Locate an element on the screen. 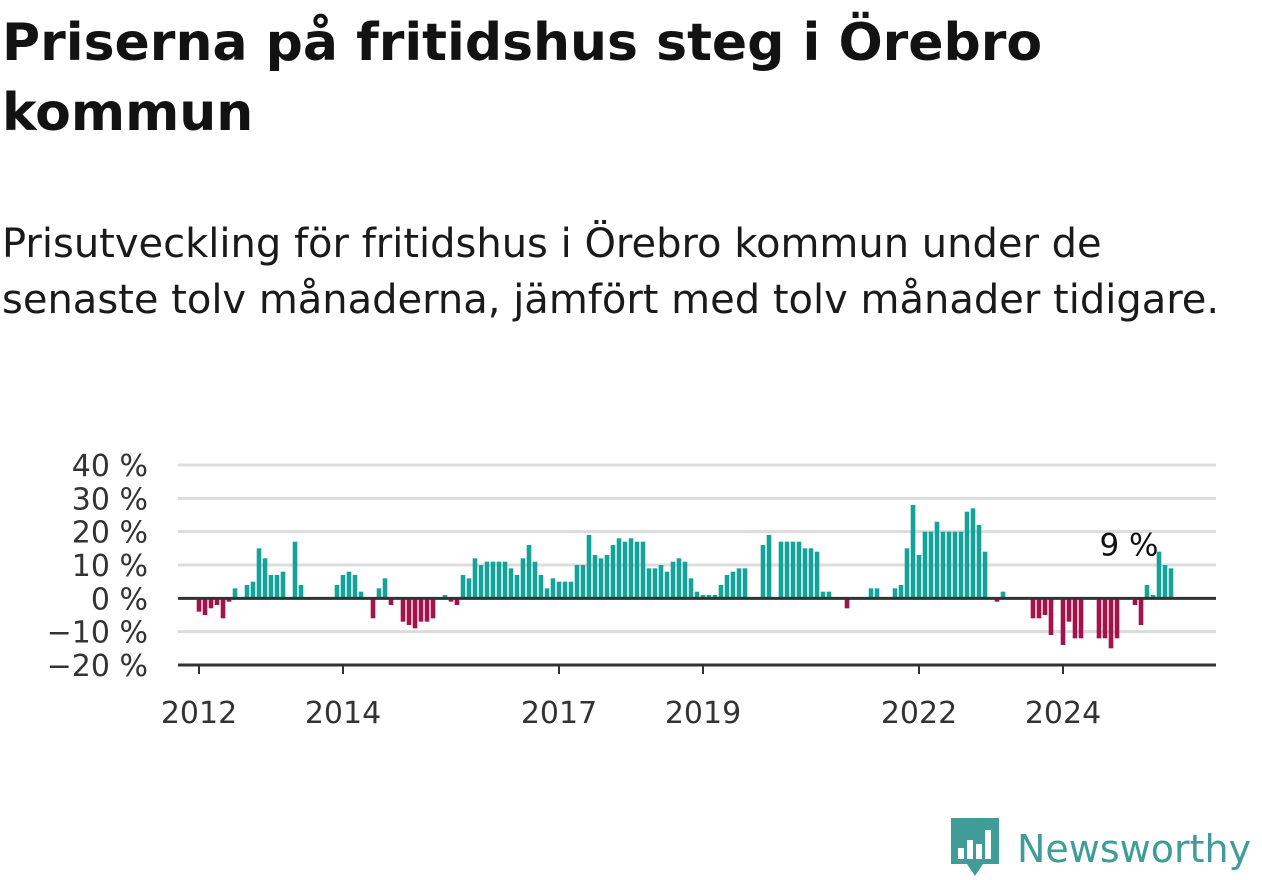 Image resolution: width=1262 pixels, height=880 pixels. x-tick-label: 2019 is located at coordinates (703, 713).